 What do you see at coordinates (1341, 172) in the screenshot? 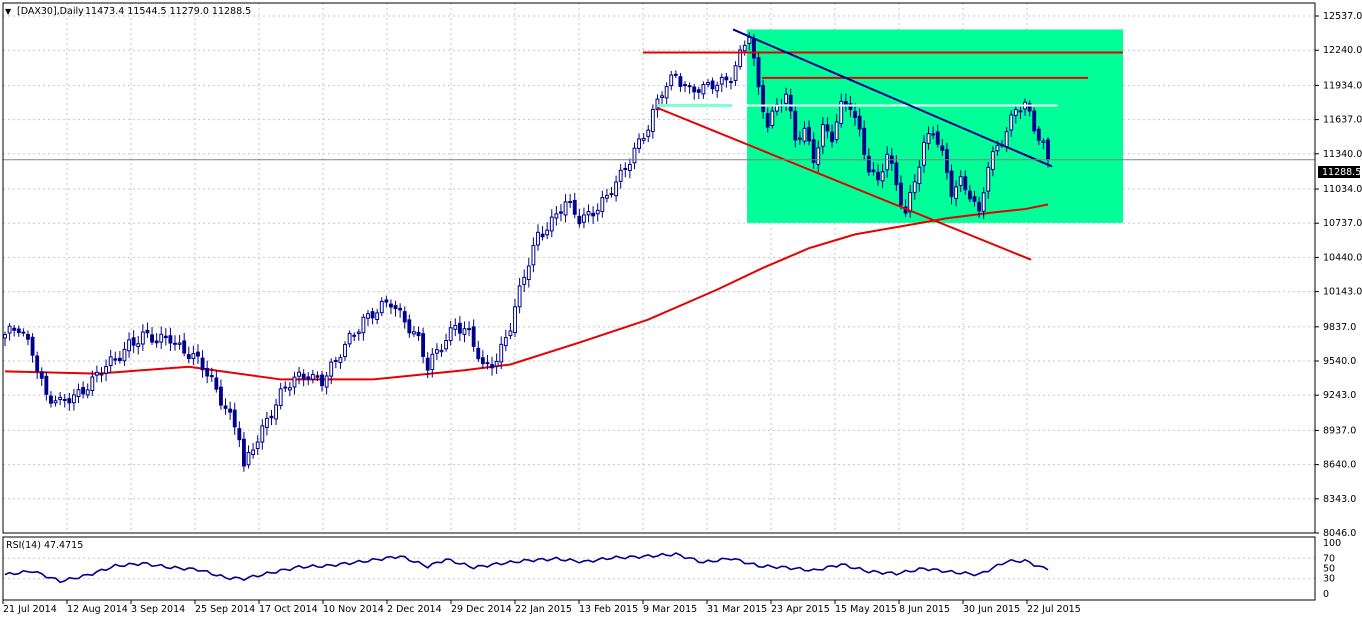
I see `current-price-label: 11288.5` at bounding box center [1341, 172].